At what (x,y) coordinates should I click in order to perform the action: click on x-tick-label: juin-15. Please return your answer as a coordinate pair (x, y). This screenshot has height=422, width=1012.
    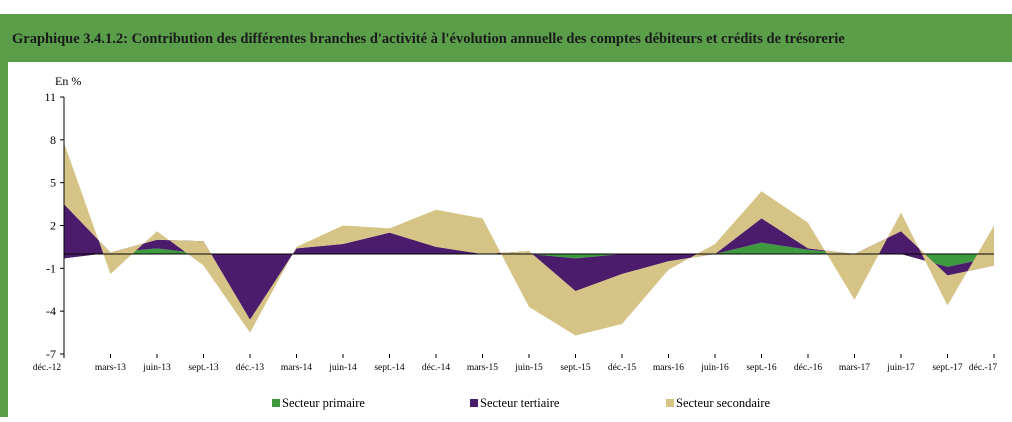
    Looking at the image, I should click on (528, 368).